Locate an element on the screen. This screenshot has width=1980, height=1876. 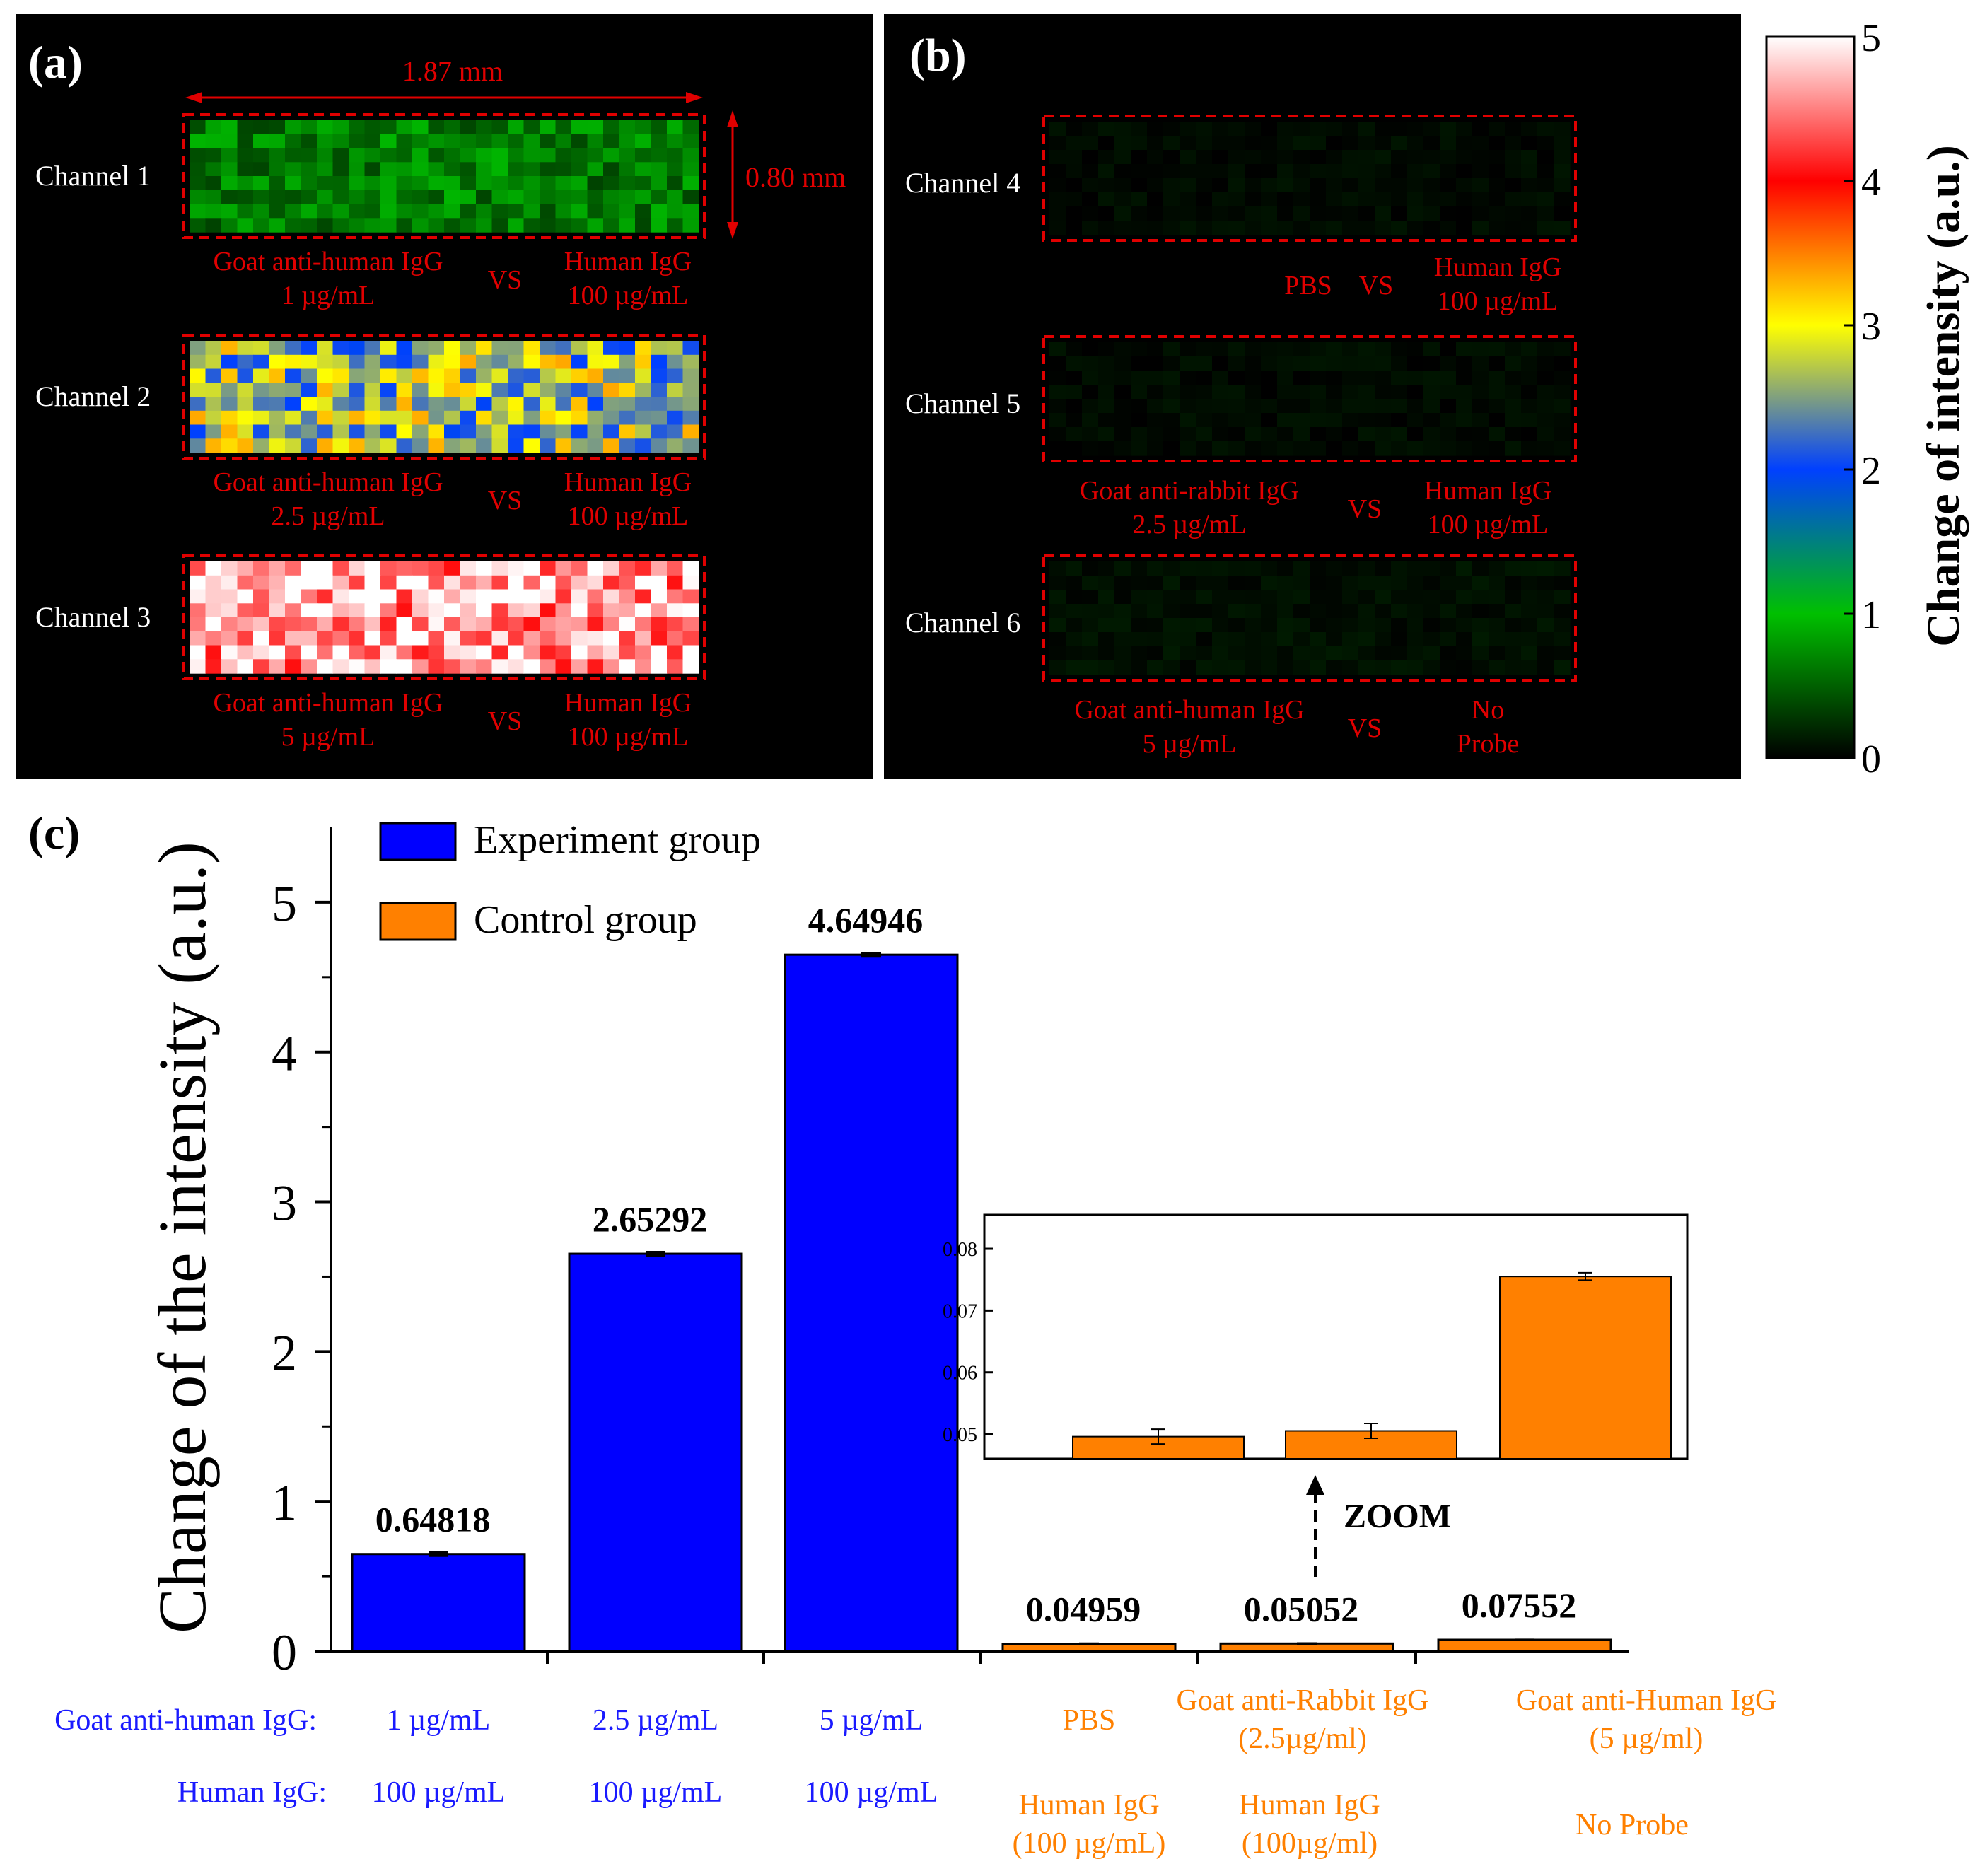
category-target-label: Human IgG is located at coordinates (1088, 1805).